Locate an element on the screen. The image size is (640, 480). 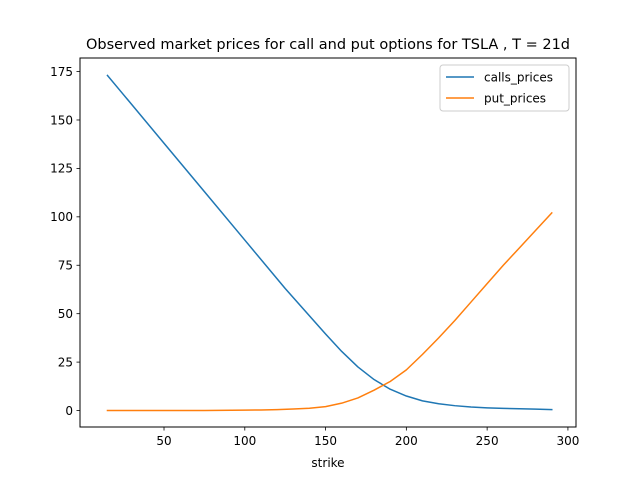
x-tick-label: 300 is located at coordinates (567, 441).